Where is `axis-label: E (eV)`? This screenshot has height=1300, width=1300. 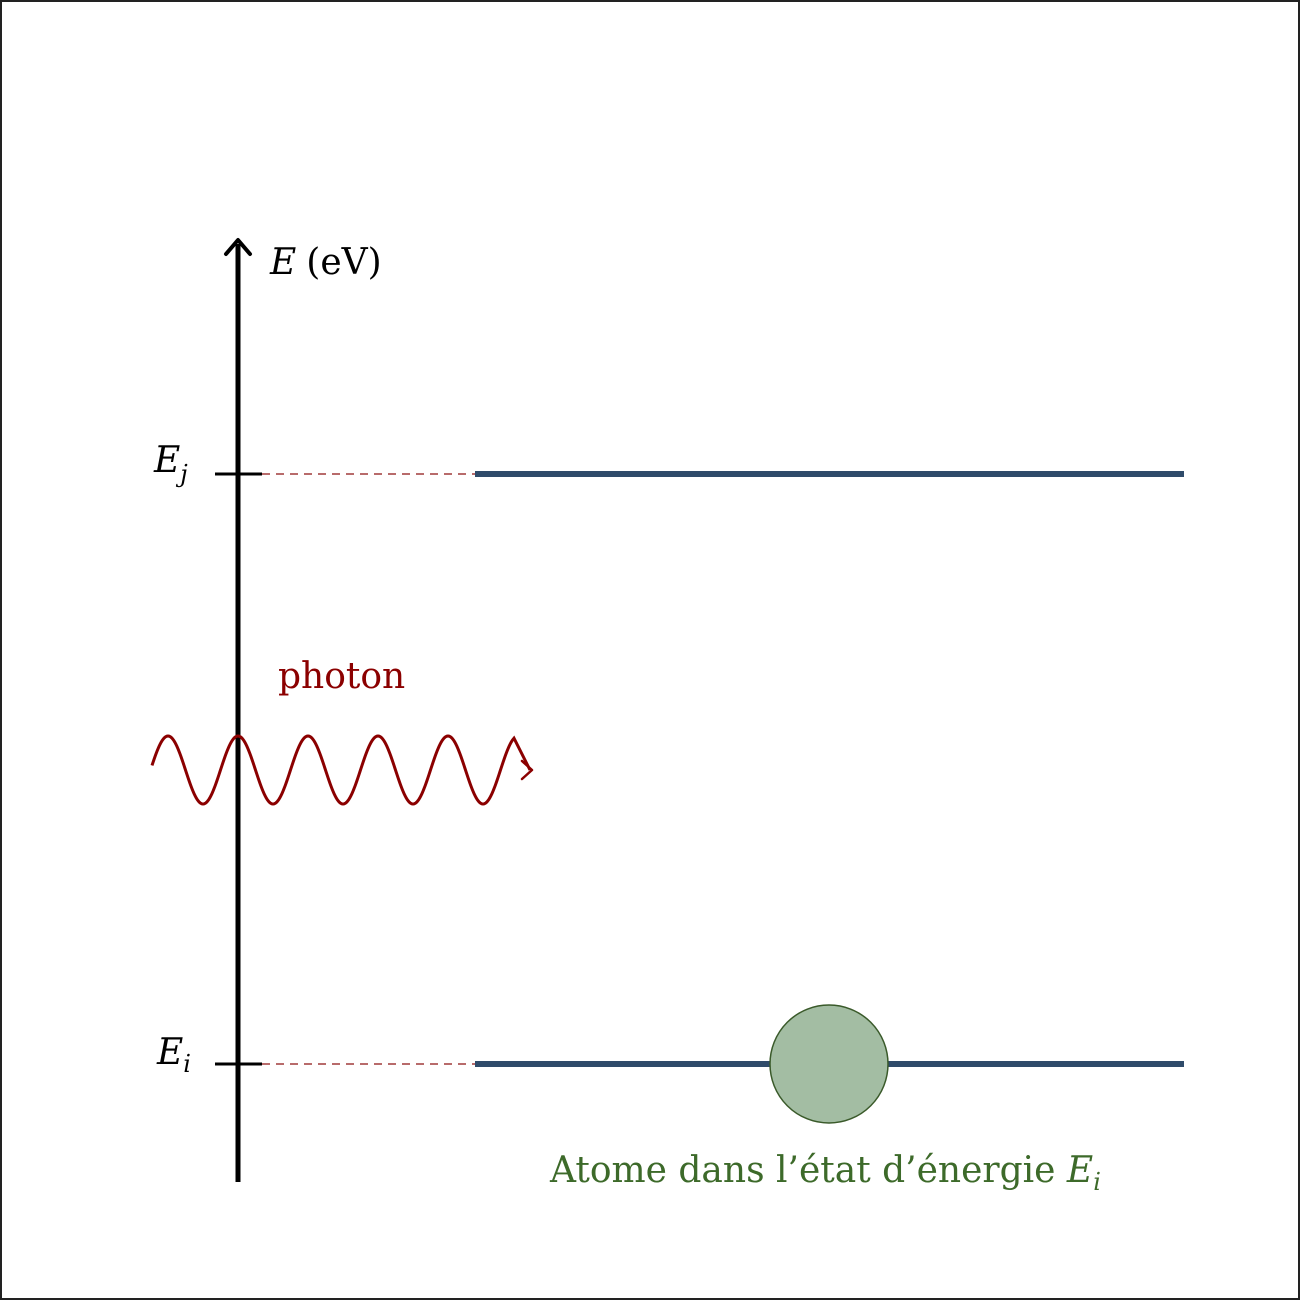 axis-label: E (eV) is located at coordinates (325, 262).